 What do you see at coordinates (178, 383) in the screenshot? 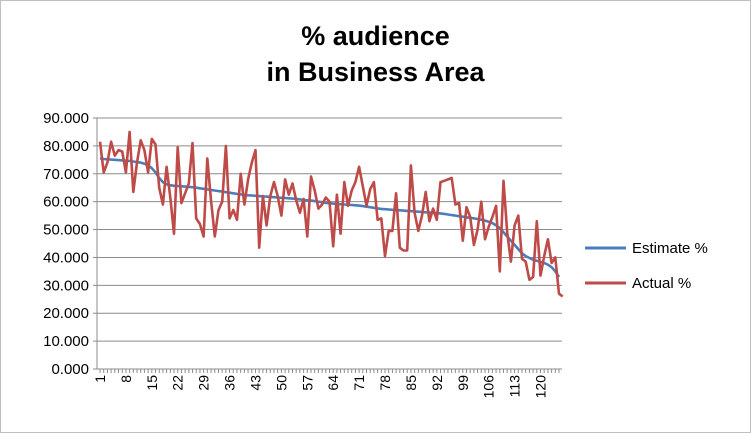
I see `x-tick-label: 22` at bounding box center [178, 383].